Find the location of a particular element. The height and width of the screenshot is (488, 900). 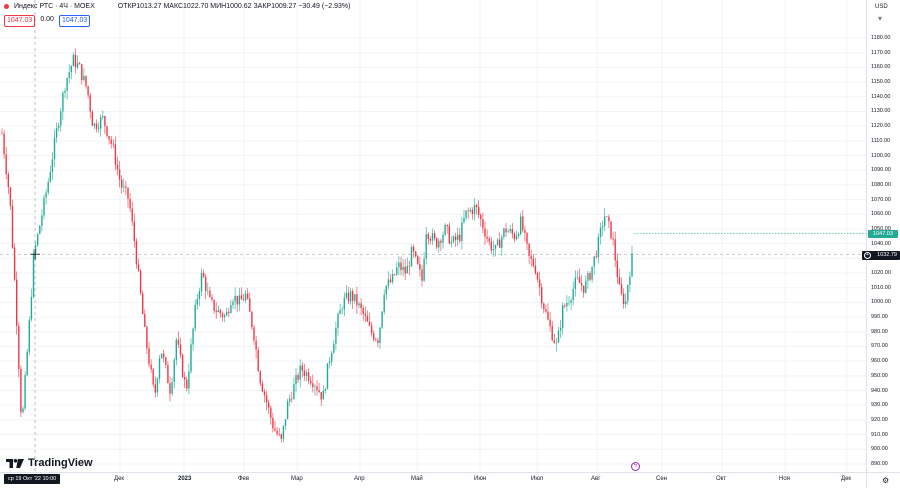

price-tick-label: 900.00 is located at coordinates (879, 449).